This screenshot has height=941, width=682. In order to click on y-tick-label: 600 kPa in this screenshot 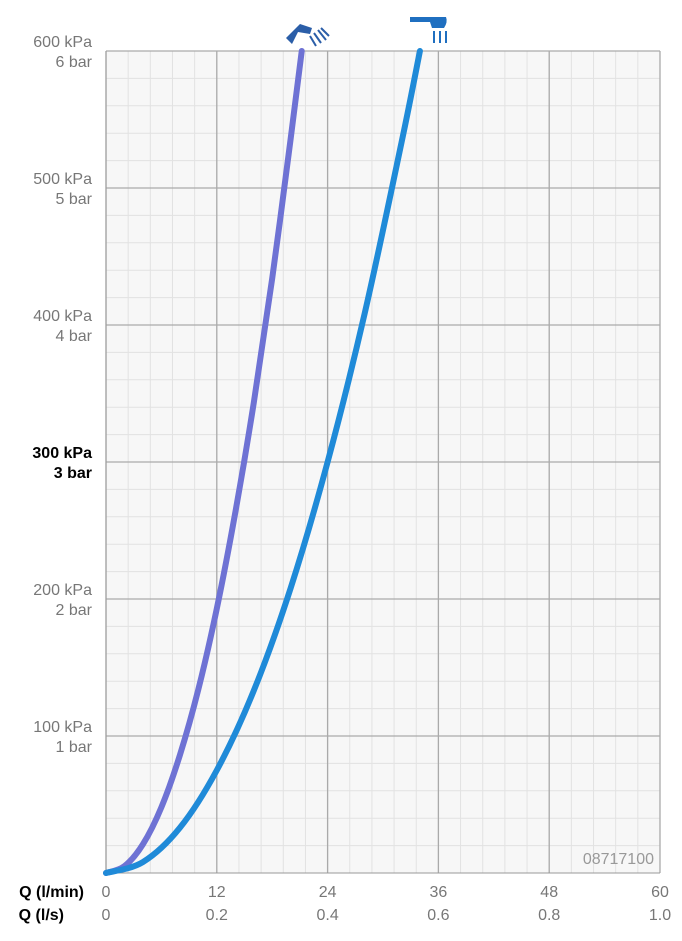, I will do `click(62, 42)`.